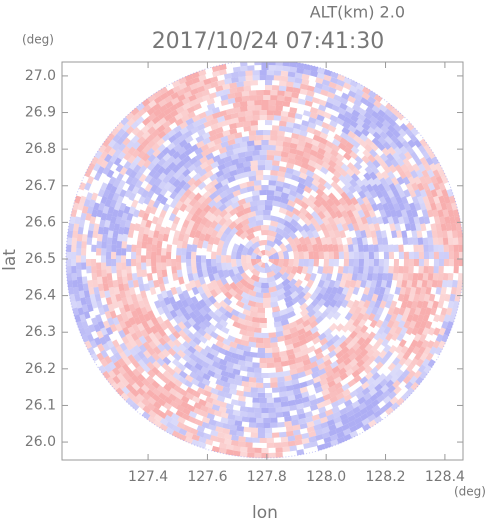 The height and width of the screenshot is (521, 491). What do you see at coordinates (148, 477) in the screenshot?
I see `x-tick-label: 127.4` at bounding box center [148, 477].